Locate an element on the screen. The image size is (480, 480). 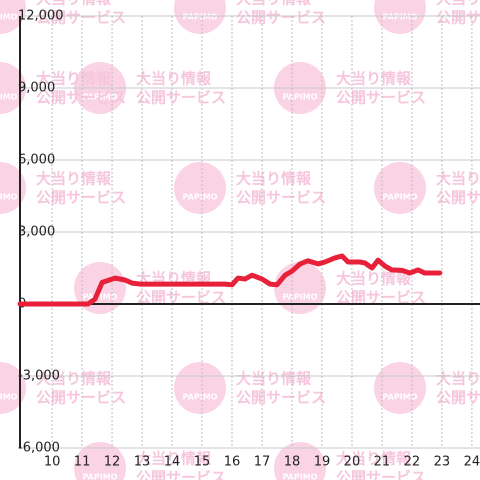
x-tick-label: 13 is located at coordinates (142, 462).